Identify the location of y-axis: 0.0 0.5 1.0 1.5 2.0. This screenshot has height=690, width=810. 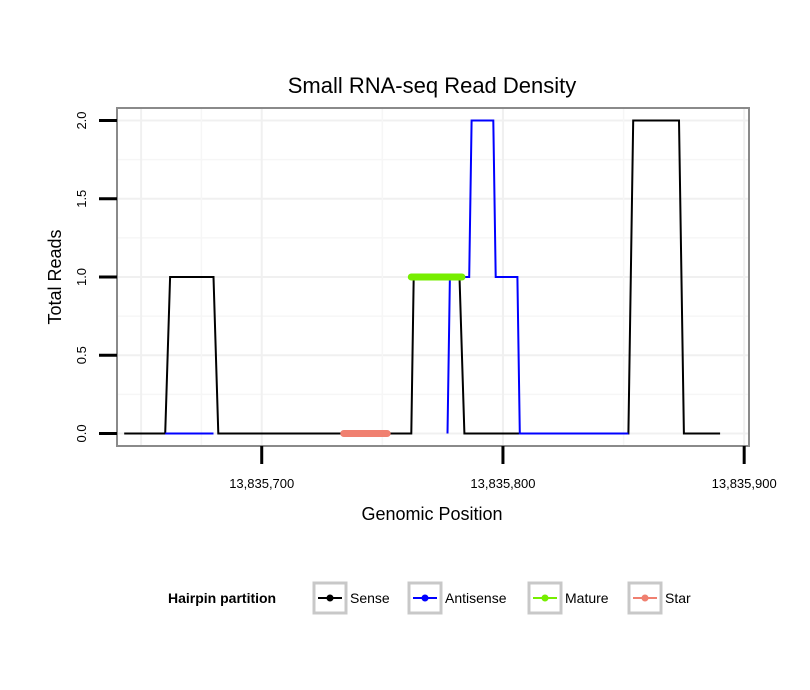
(95, 277).